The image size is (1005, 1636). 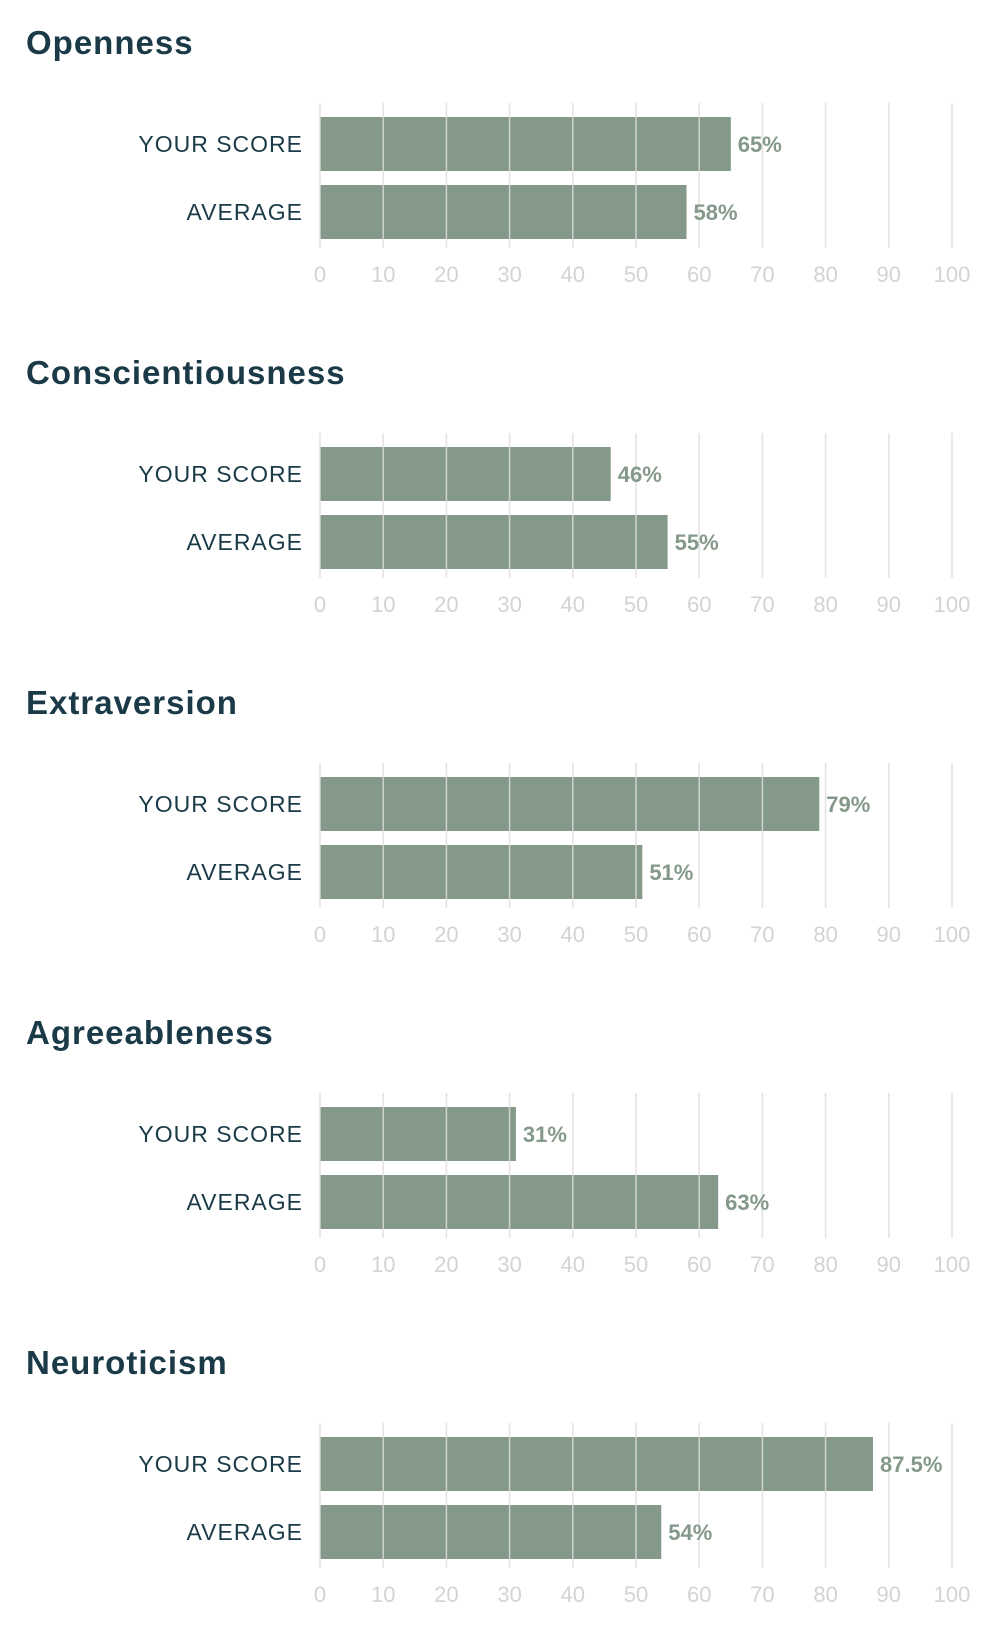 I want to click on chart-title: Extraversion, so click(x=132, y=702).